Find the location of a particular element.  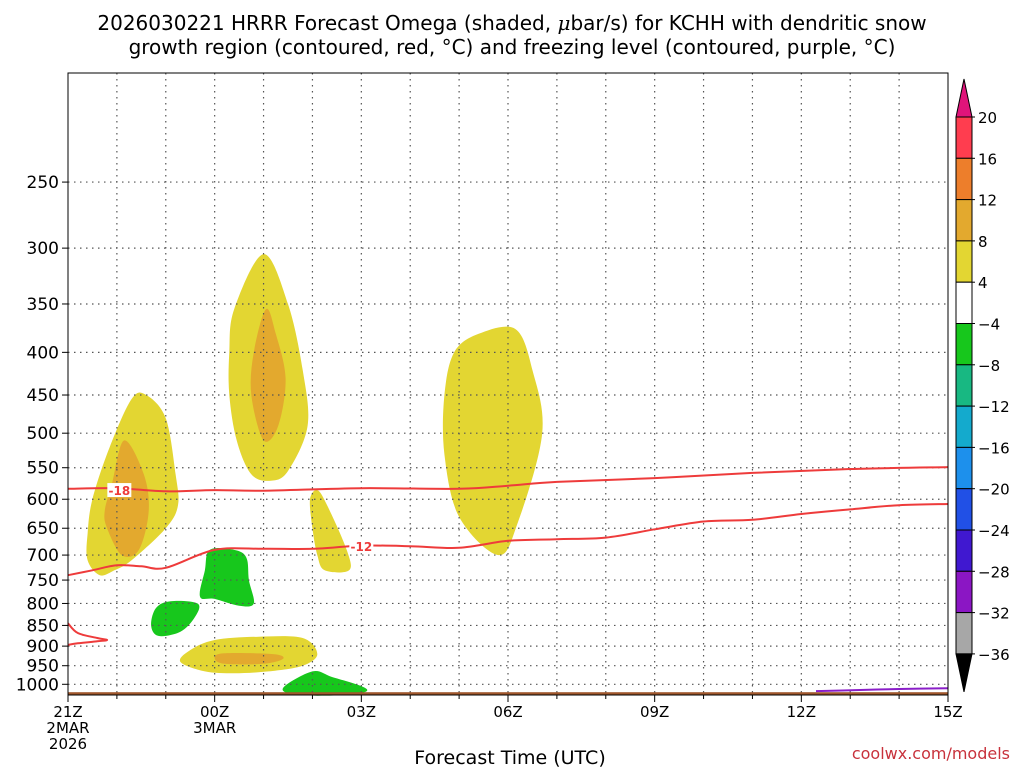

y-tick-label: 850 is located at coordinates (43, 626).